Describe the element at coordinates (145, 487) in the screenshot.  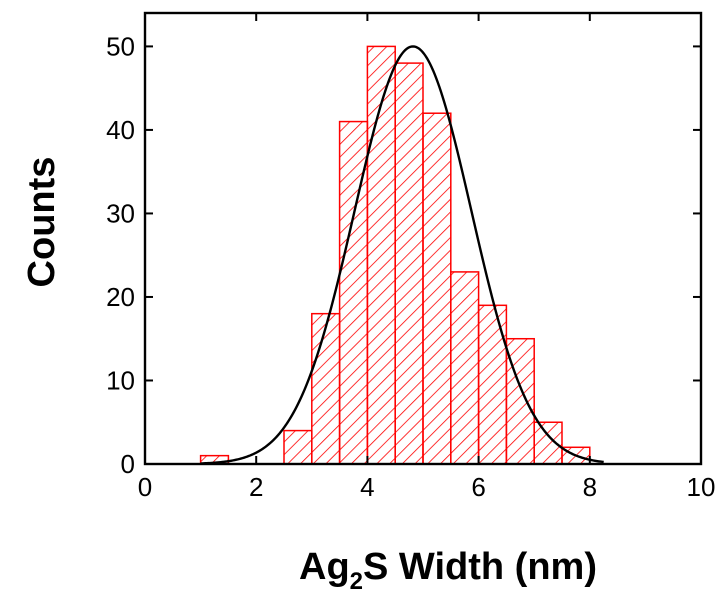
I see `x-tick-label: 0` at that location.